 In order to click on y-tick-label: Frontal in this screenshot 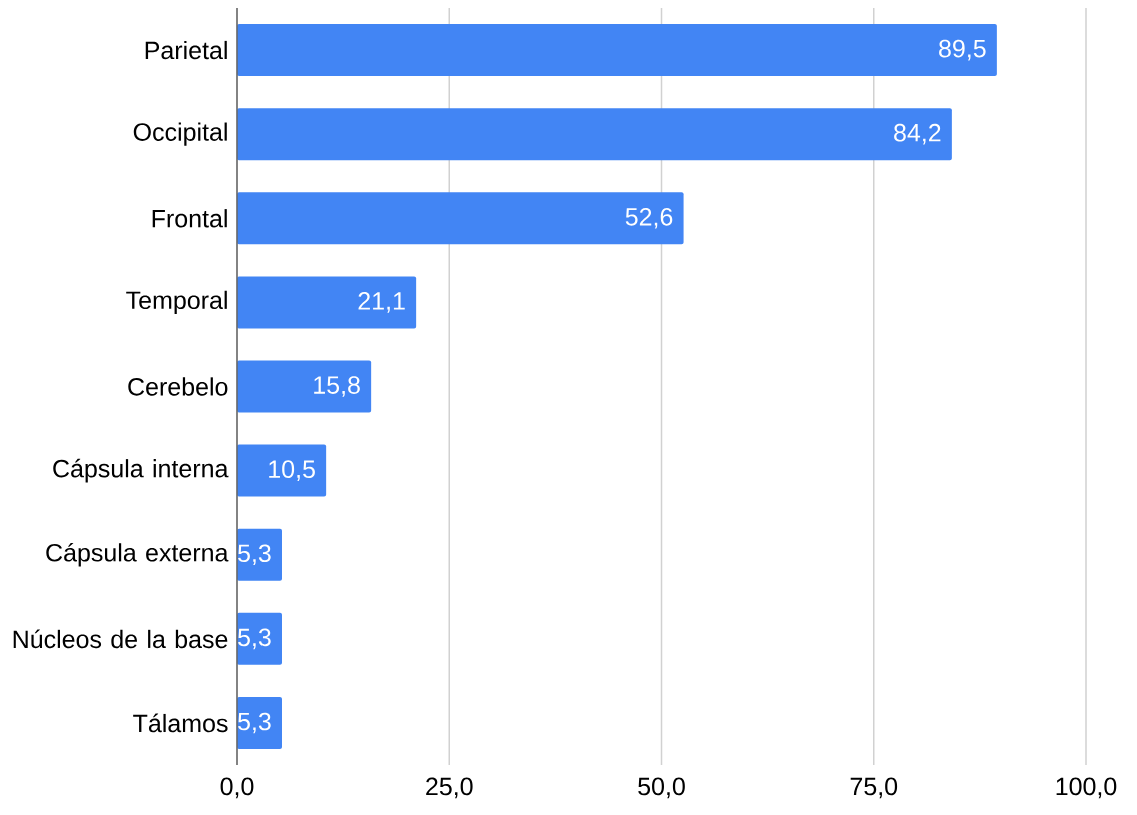, I will do `click(189, 218)`.